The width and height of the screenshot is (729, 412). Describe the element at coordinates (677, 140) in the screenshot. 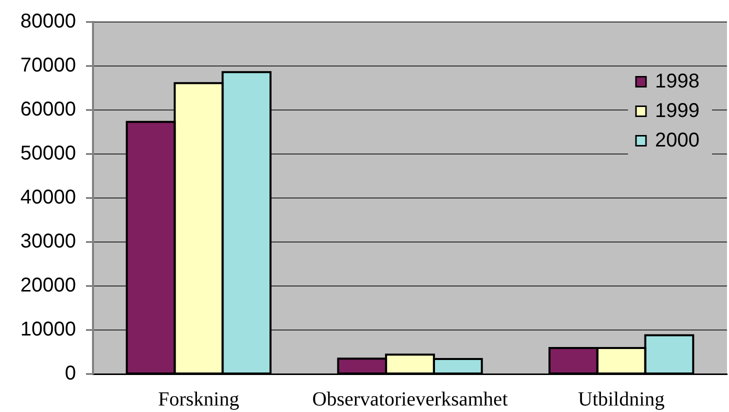

I see `legend-label: 2000` at that location.